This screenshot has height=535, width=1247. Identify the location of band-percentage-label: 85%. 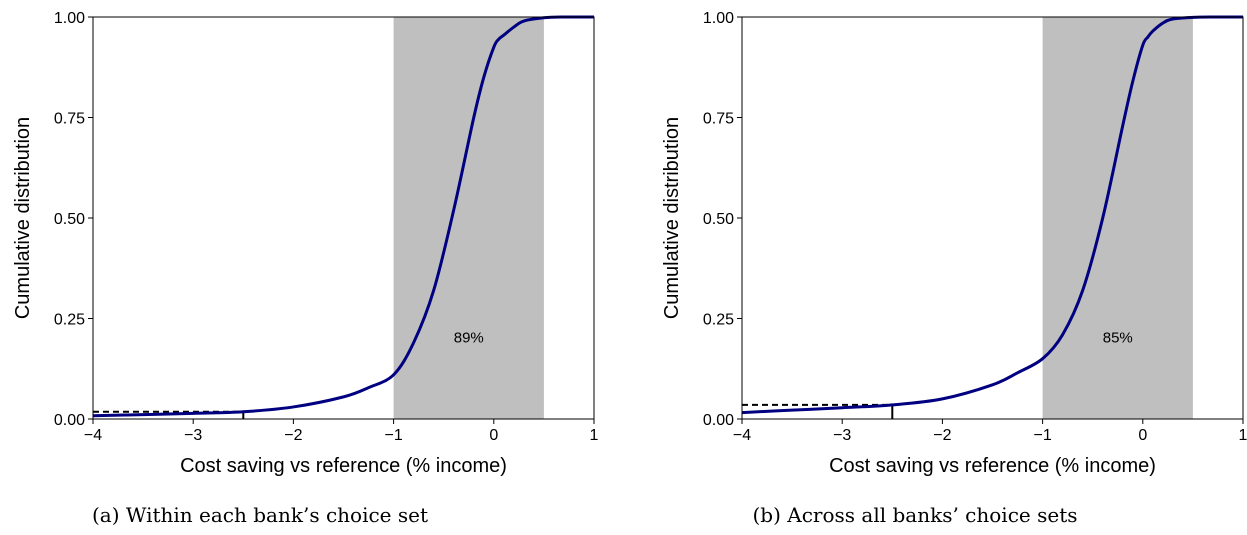
(1118, 338).